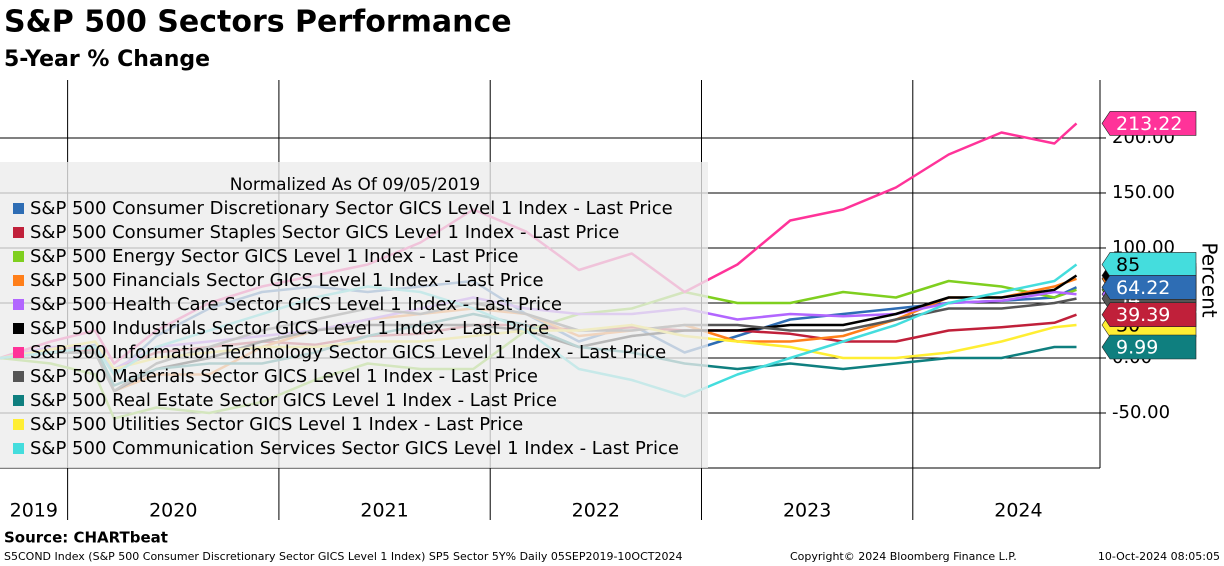  What do you see at coordinates (1143, 315) in the screenshot?
I see `value-tag-label: 39.39` at bounding box center [1143, 315].